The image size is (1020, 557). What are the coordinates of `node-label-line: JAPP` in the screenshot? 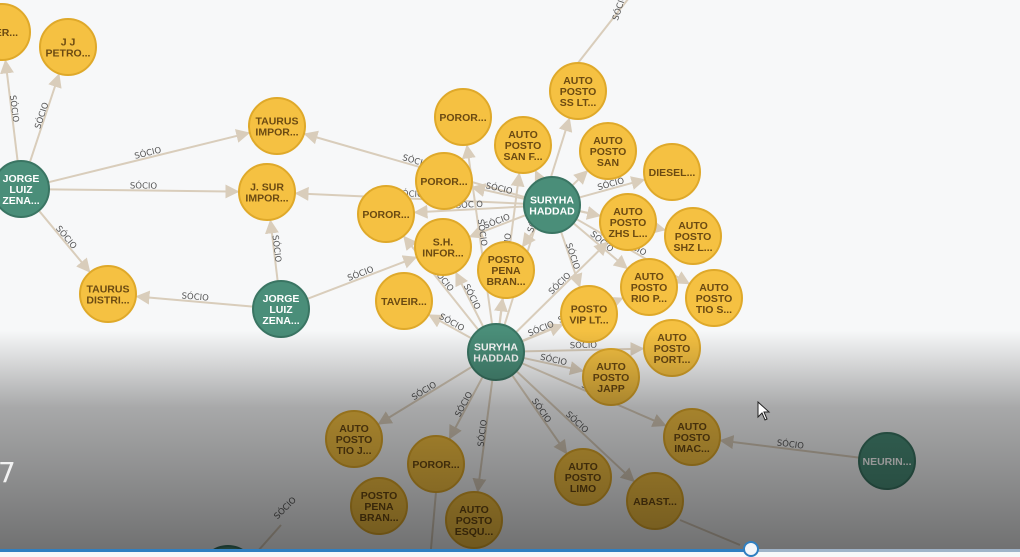 It's located at (610, 389).